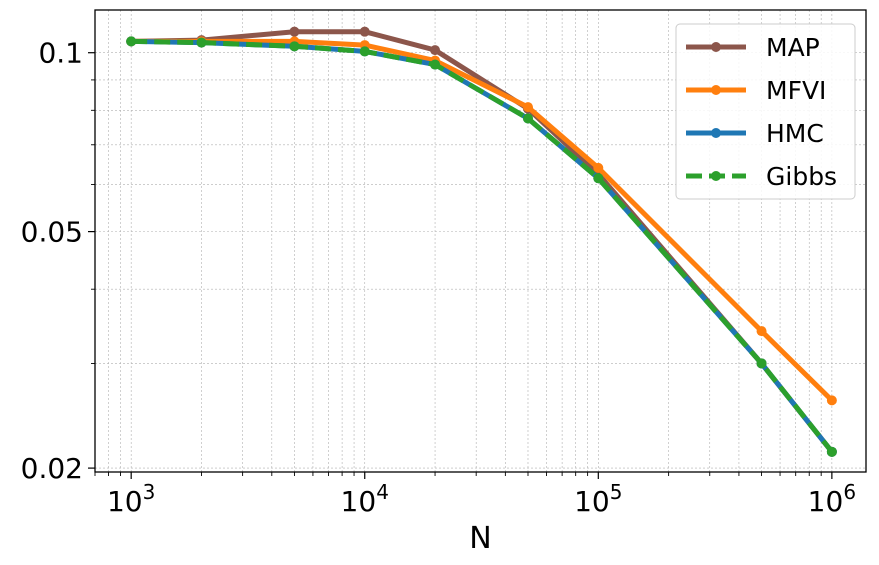  Describe the element at coordinates (60, 53) in the screenshot. I see `y-tick-label: 0.1` at that location.